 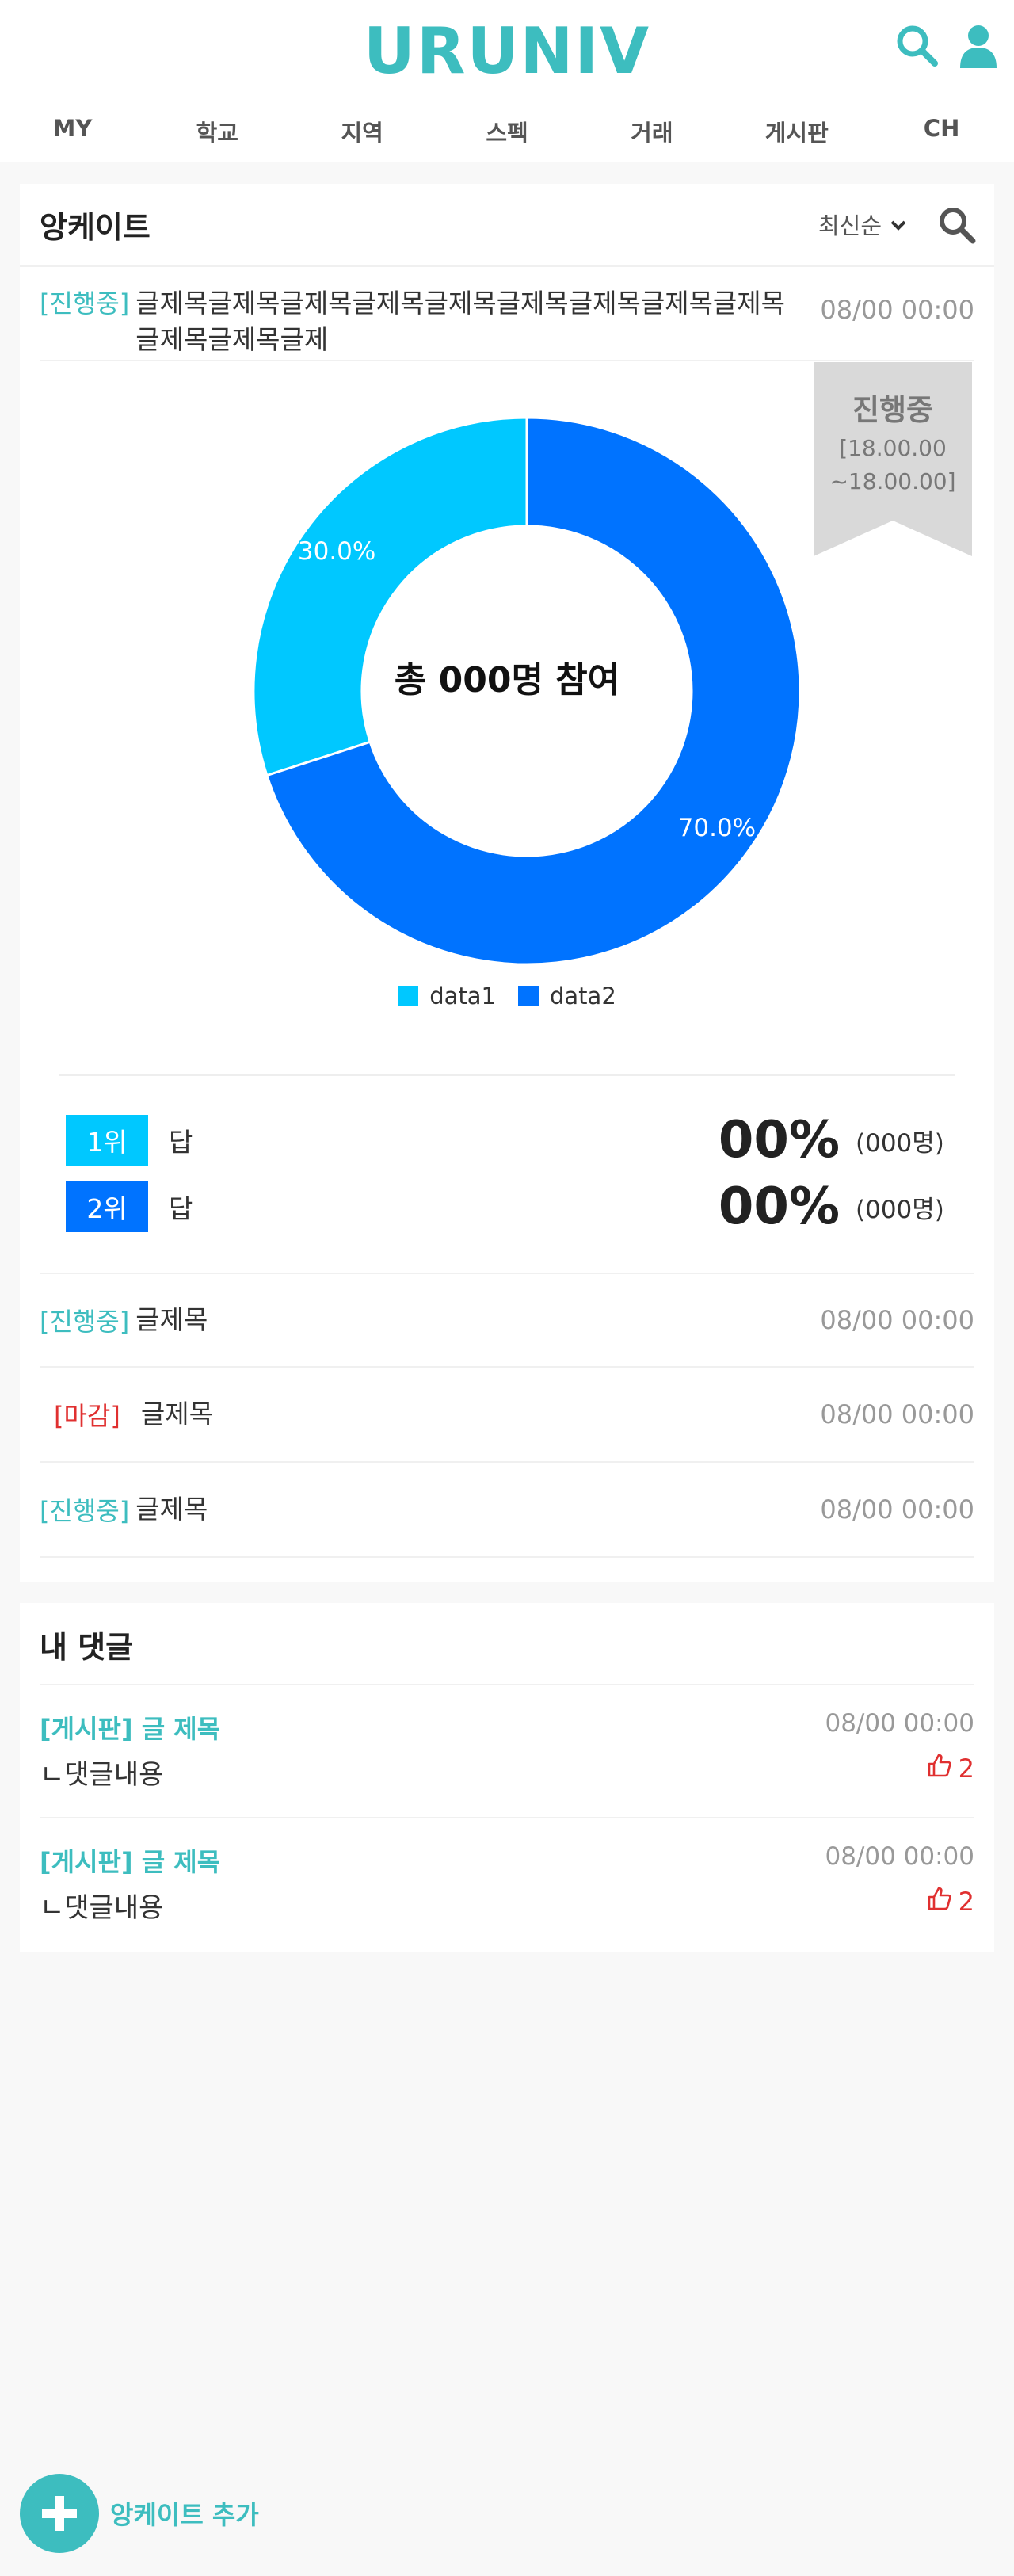 I want to click on post-title: 글제목글제목글제목글제목글제목글제목글제목글제목글제목글제목글제목글제, so click(x=460, y=321).